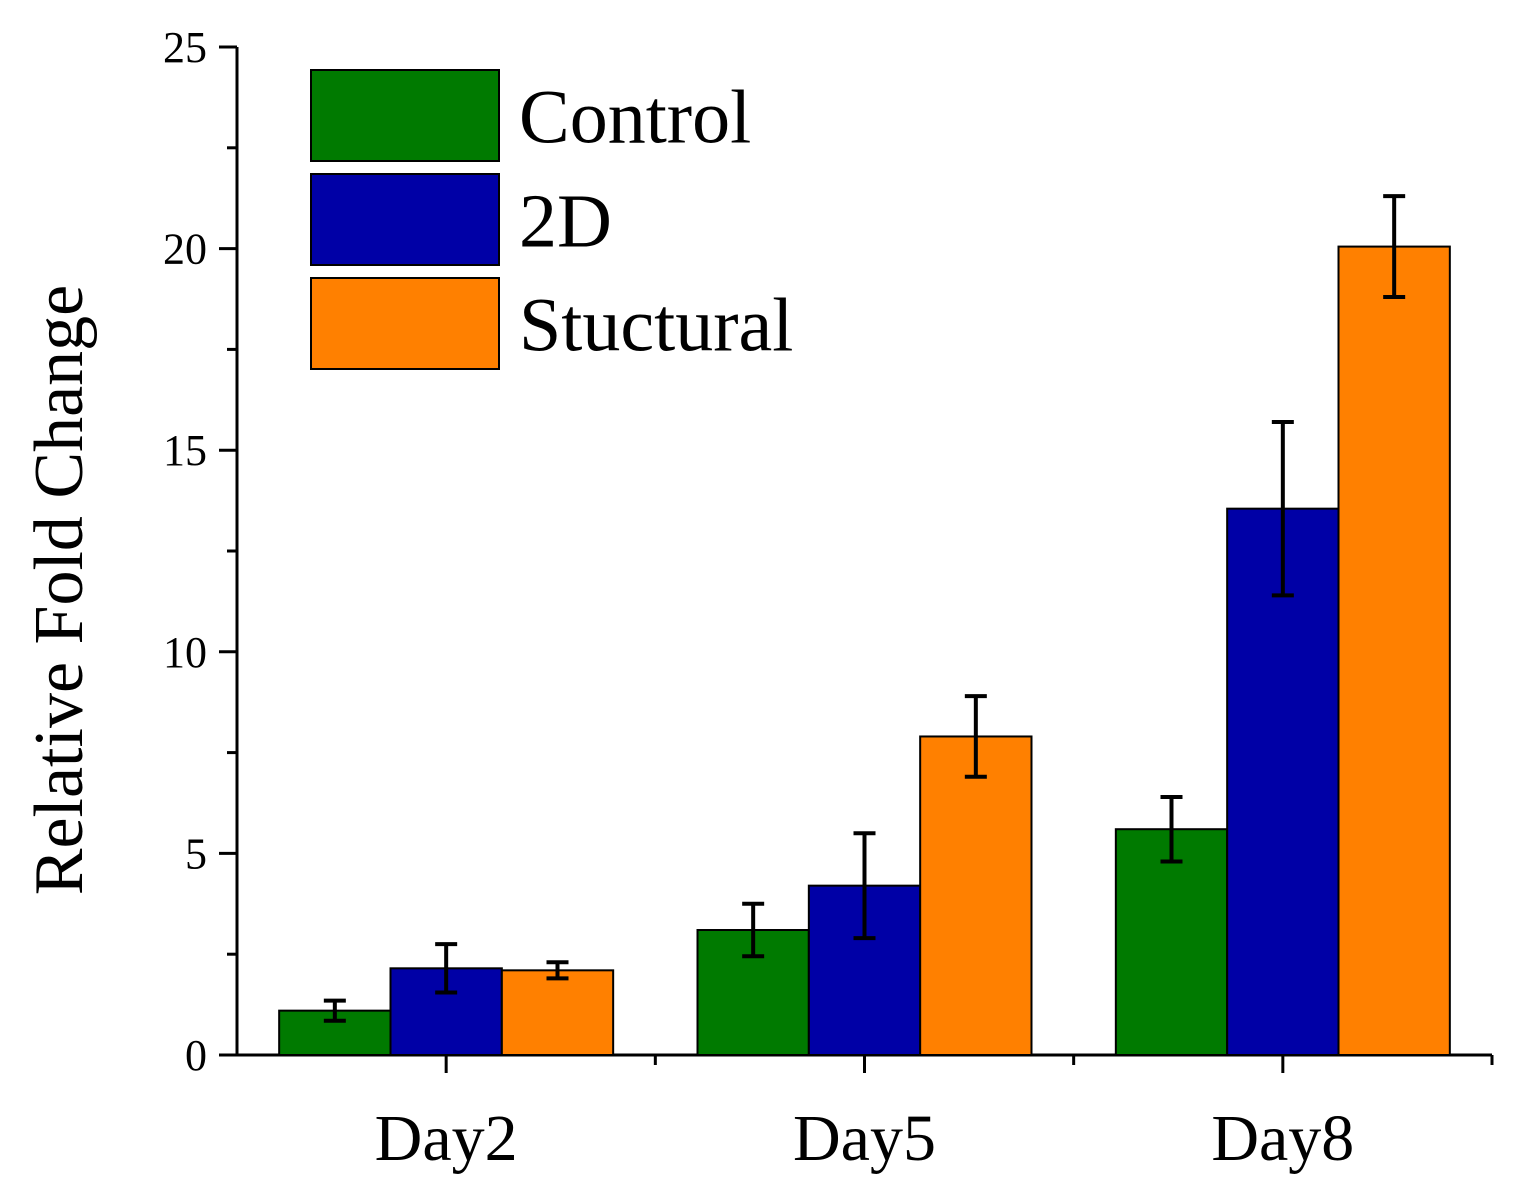  Describe the element at coordinates (185, 249) in the screenshot. I see `y-tick-label: 20` at that location.